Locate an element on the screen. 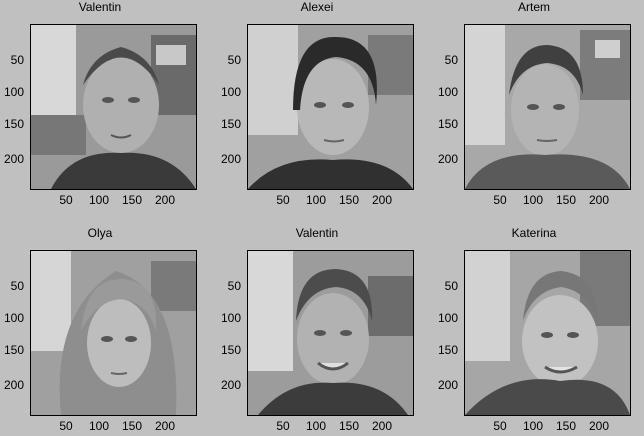  subplot-artem: Artem 50 100 150 200 50 100 150 200 is located at coordinates (534, 103).